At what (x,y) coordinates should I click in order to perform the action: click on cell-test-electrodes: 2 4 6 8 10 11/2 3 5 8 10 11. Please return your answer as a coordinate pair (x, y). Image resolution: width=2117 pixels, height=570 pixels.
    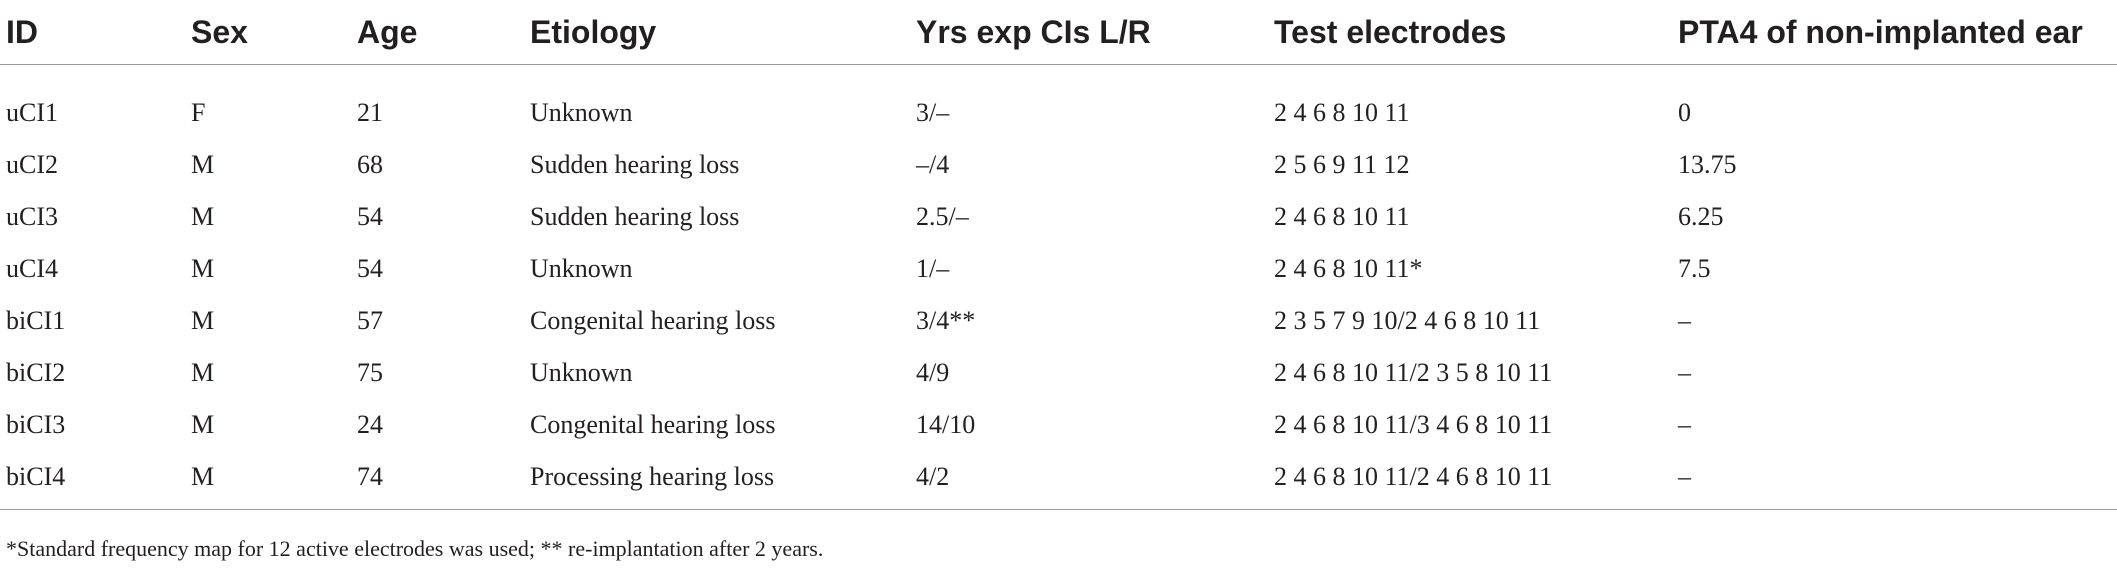
    Looking at the image, I should click on (1413, 372).